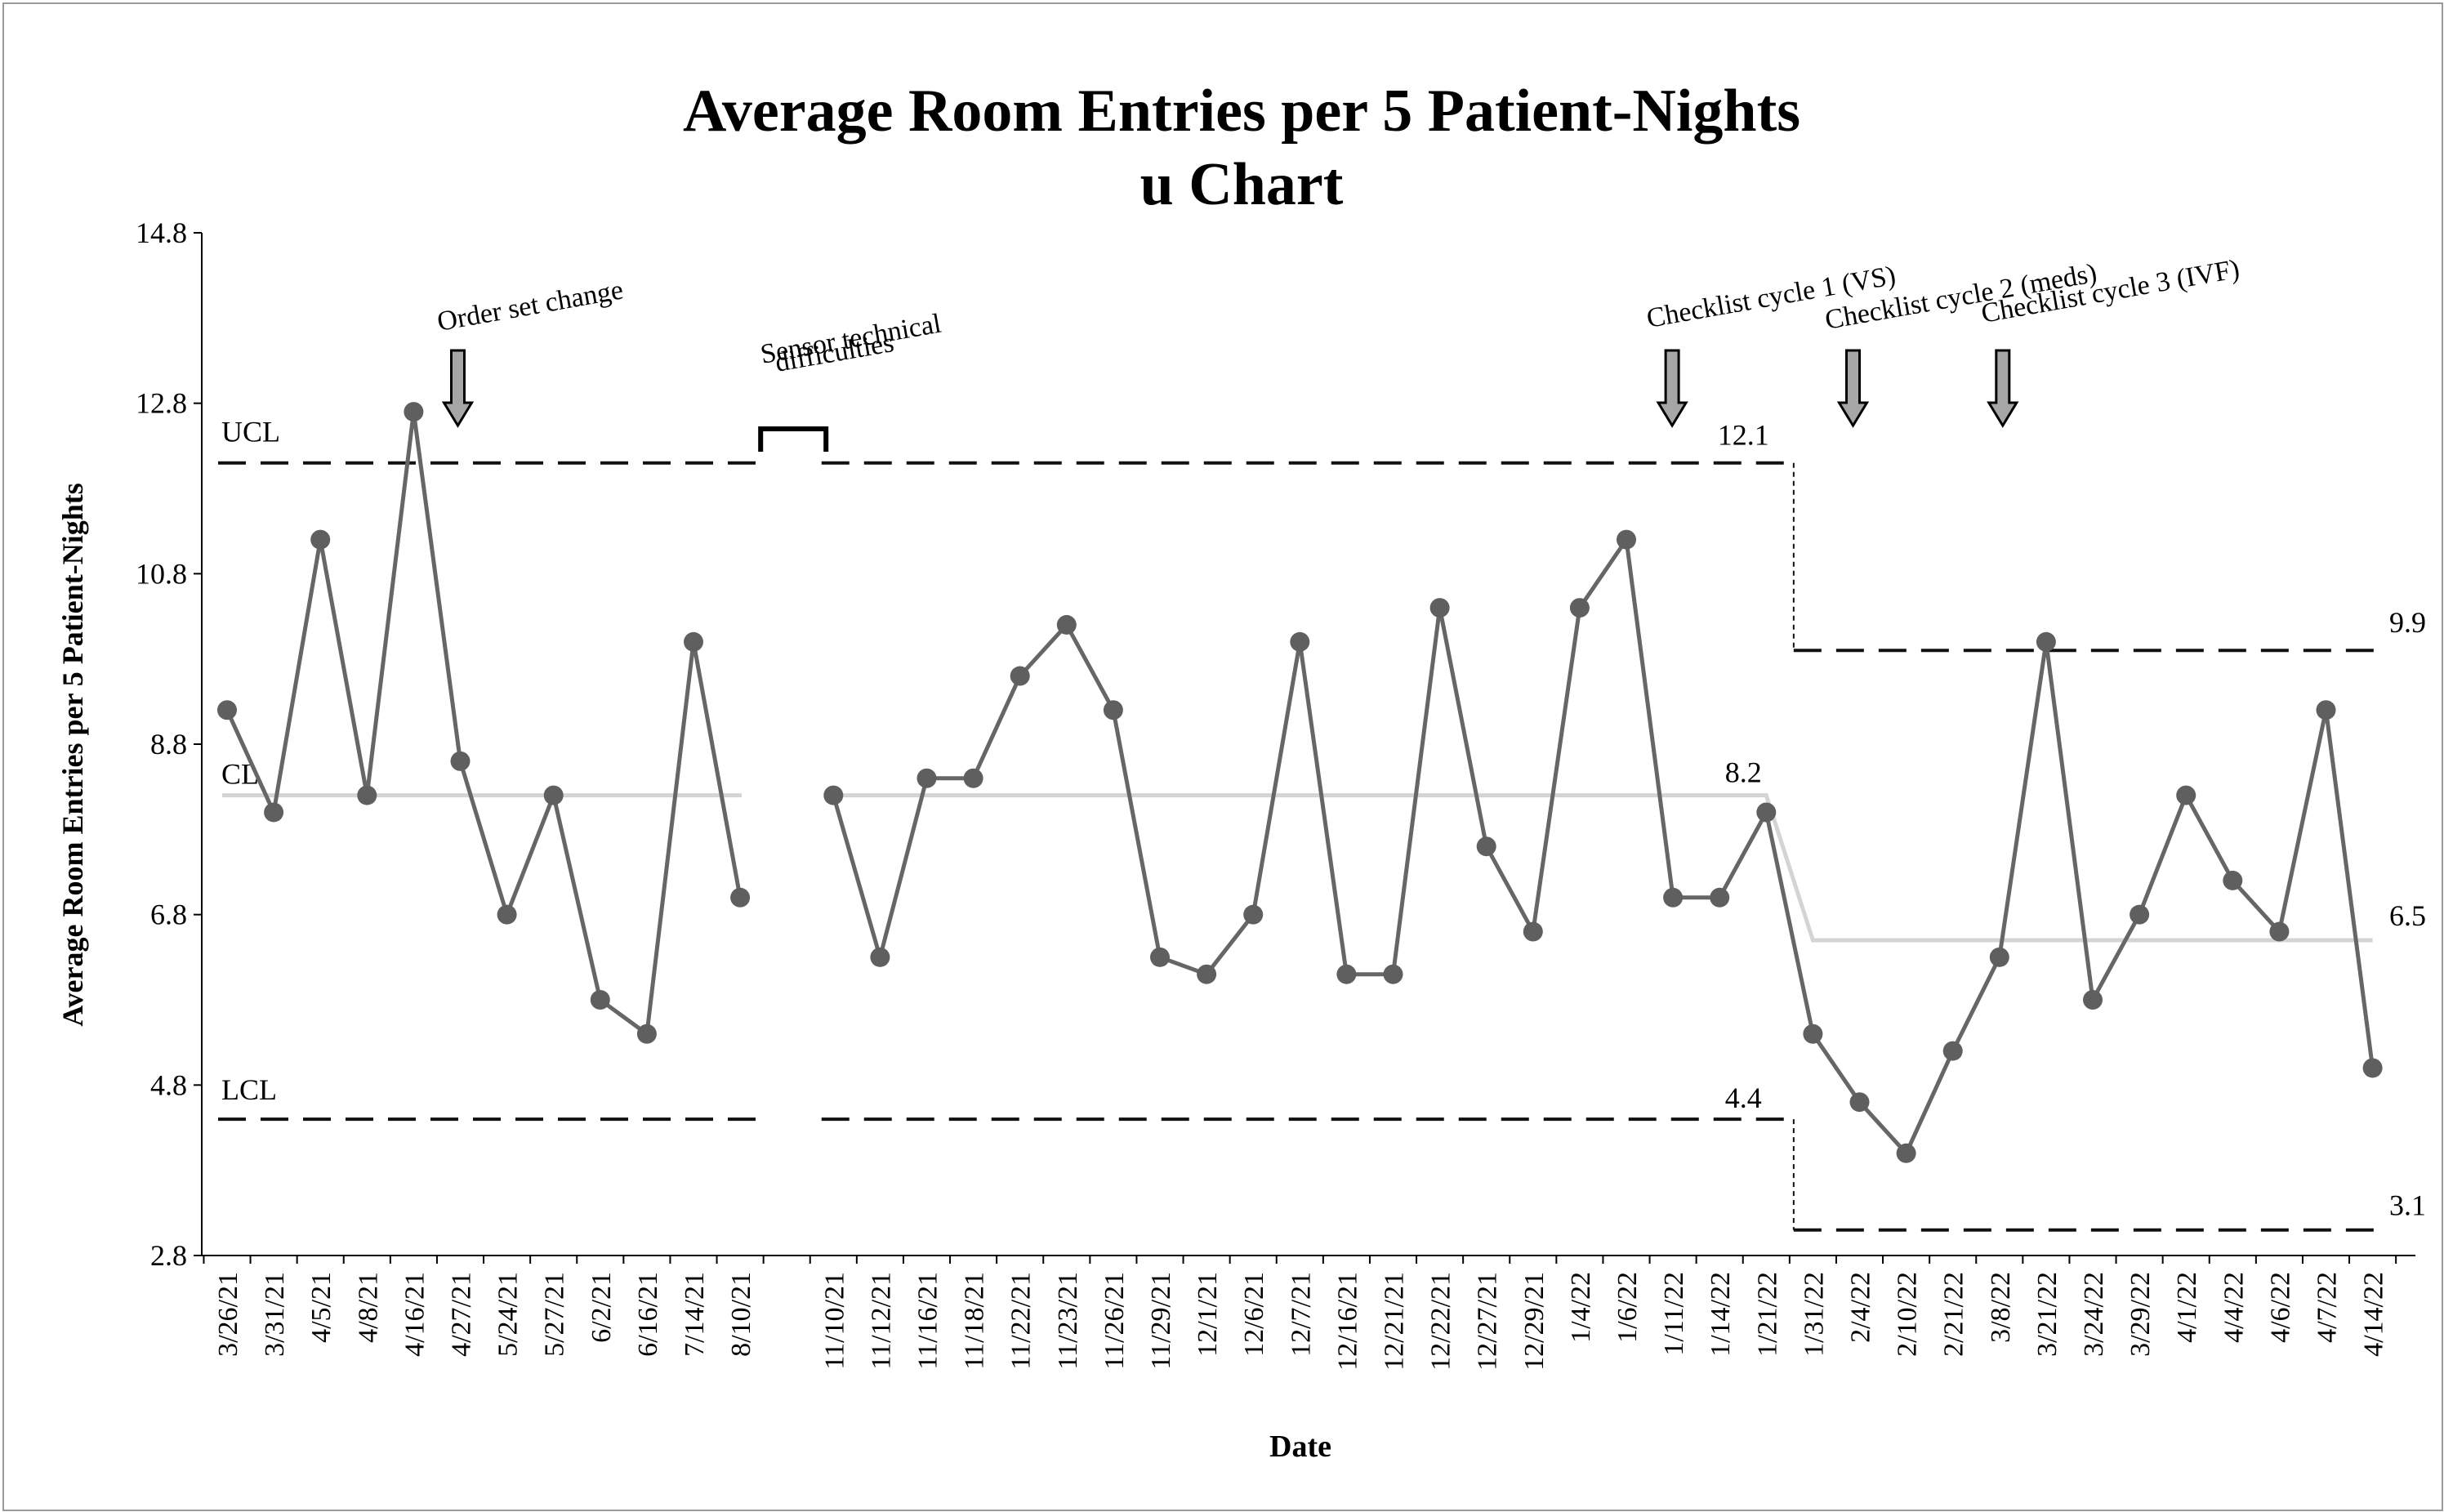  Describe the element at coordinates (1347, 1322) in the screenshot. I see `x-tick-label: 12/16/21` at that location.